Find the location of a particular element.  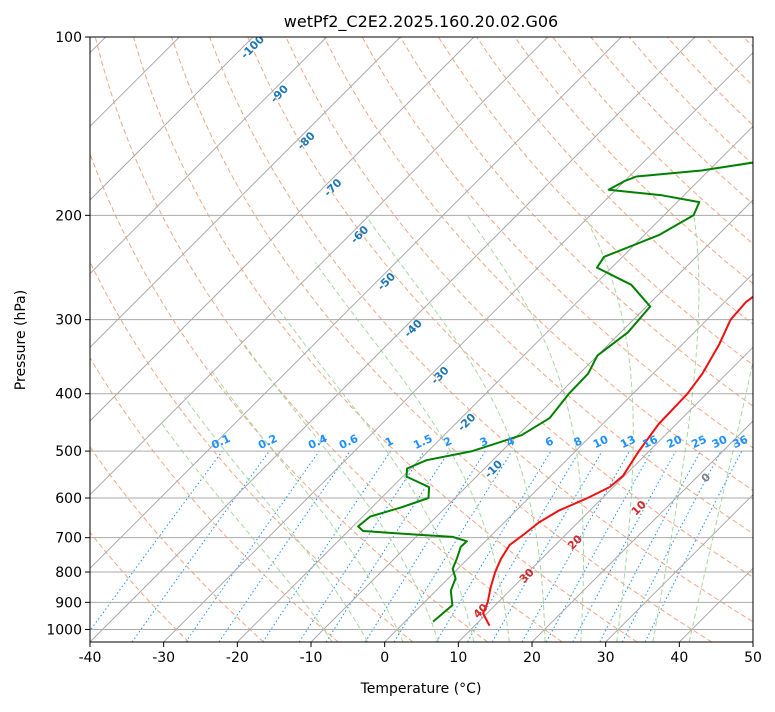

y-tick-label: 200 is located at coordinates (68, 216).